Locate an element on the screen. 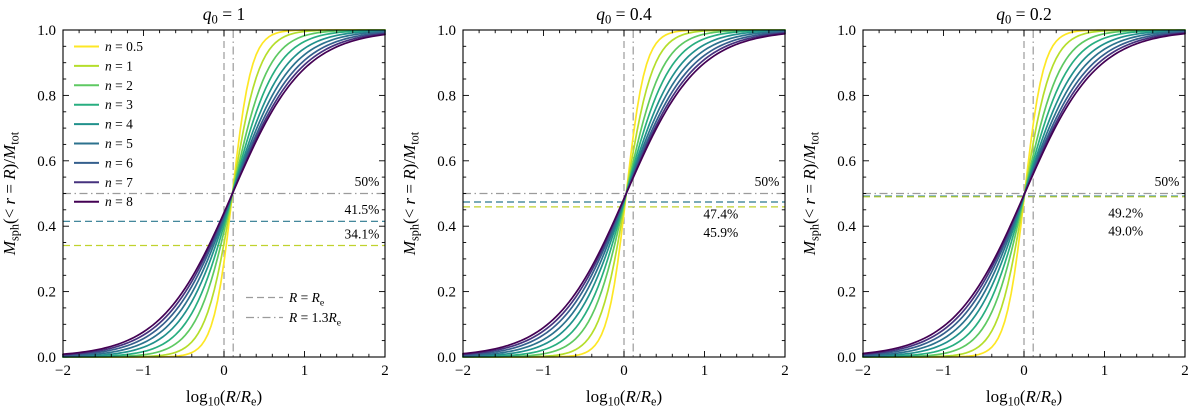 The width and height of the screenshot is (1200, 415). legend-reference-radii: R = ReR = 1.3Re is located at coordinates (293, 309).